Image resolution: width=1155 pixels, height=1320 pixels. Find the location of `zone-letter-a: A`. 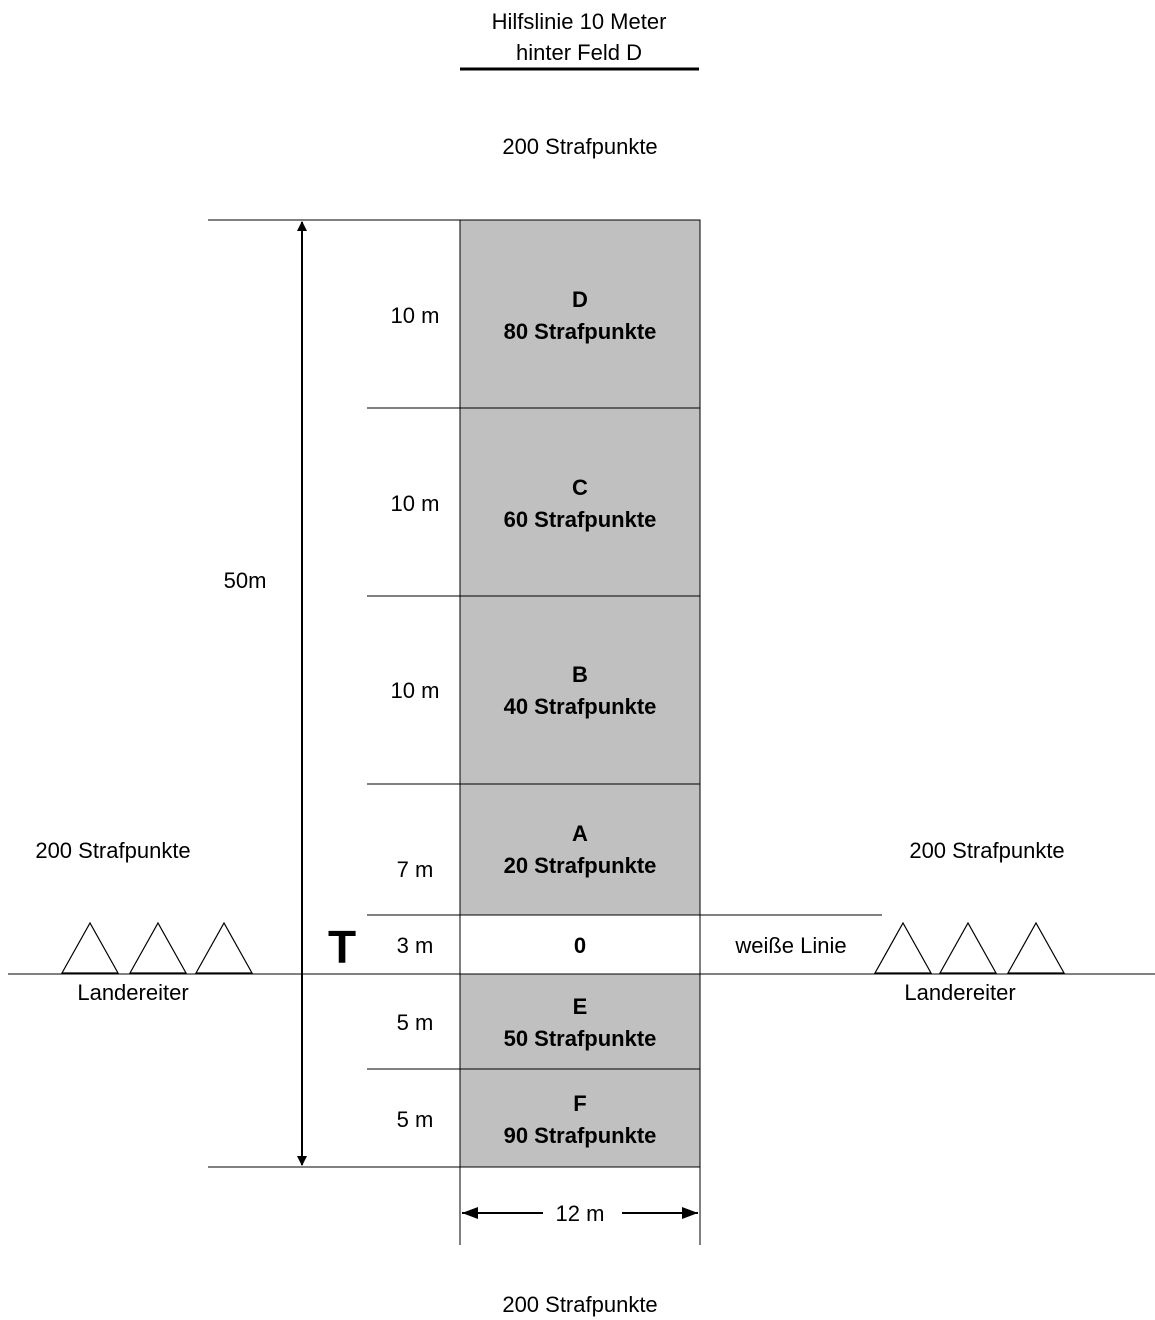

zone-letter-a: A is located at coordinates (580, 833).